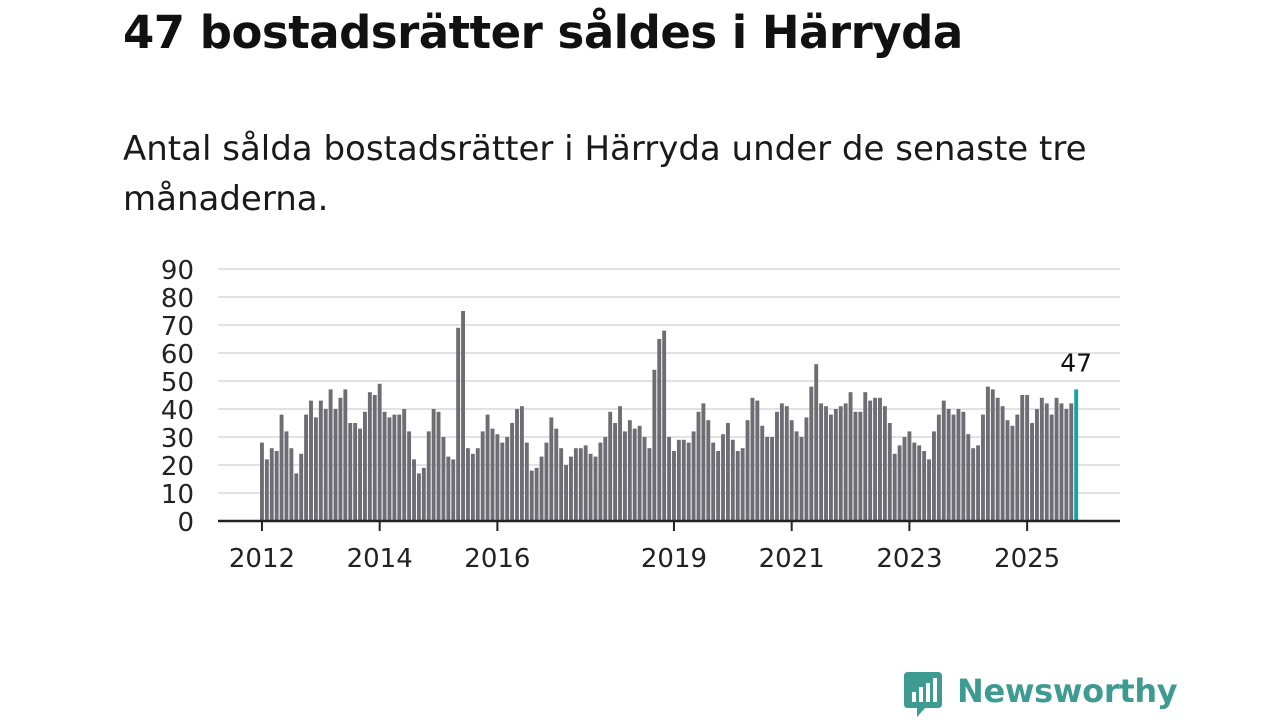  I want to click on brand-name: Newsworthy, so click(1067, 691).